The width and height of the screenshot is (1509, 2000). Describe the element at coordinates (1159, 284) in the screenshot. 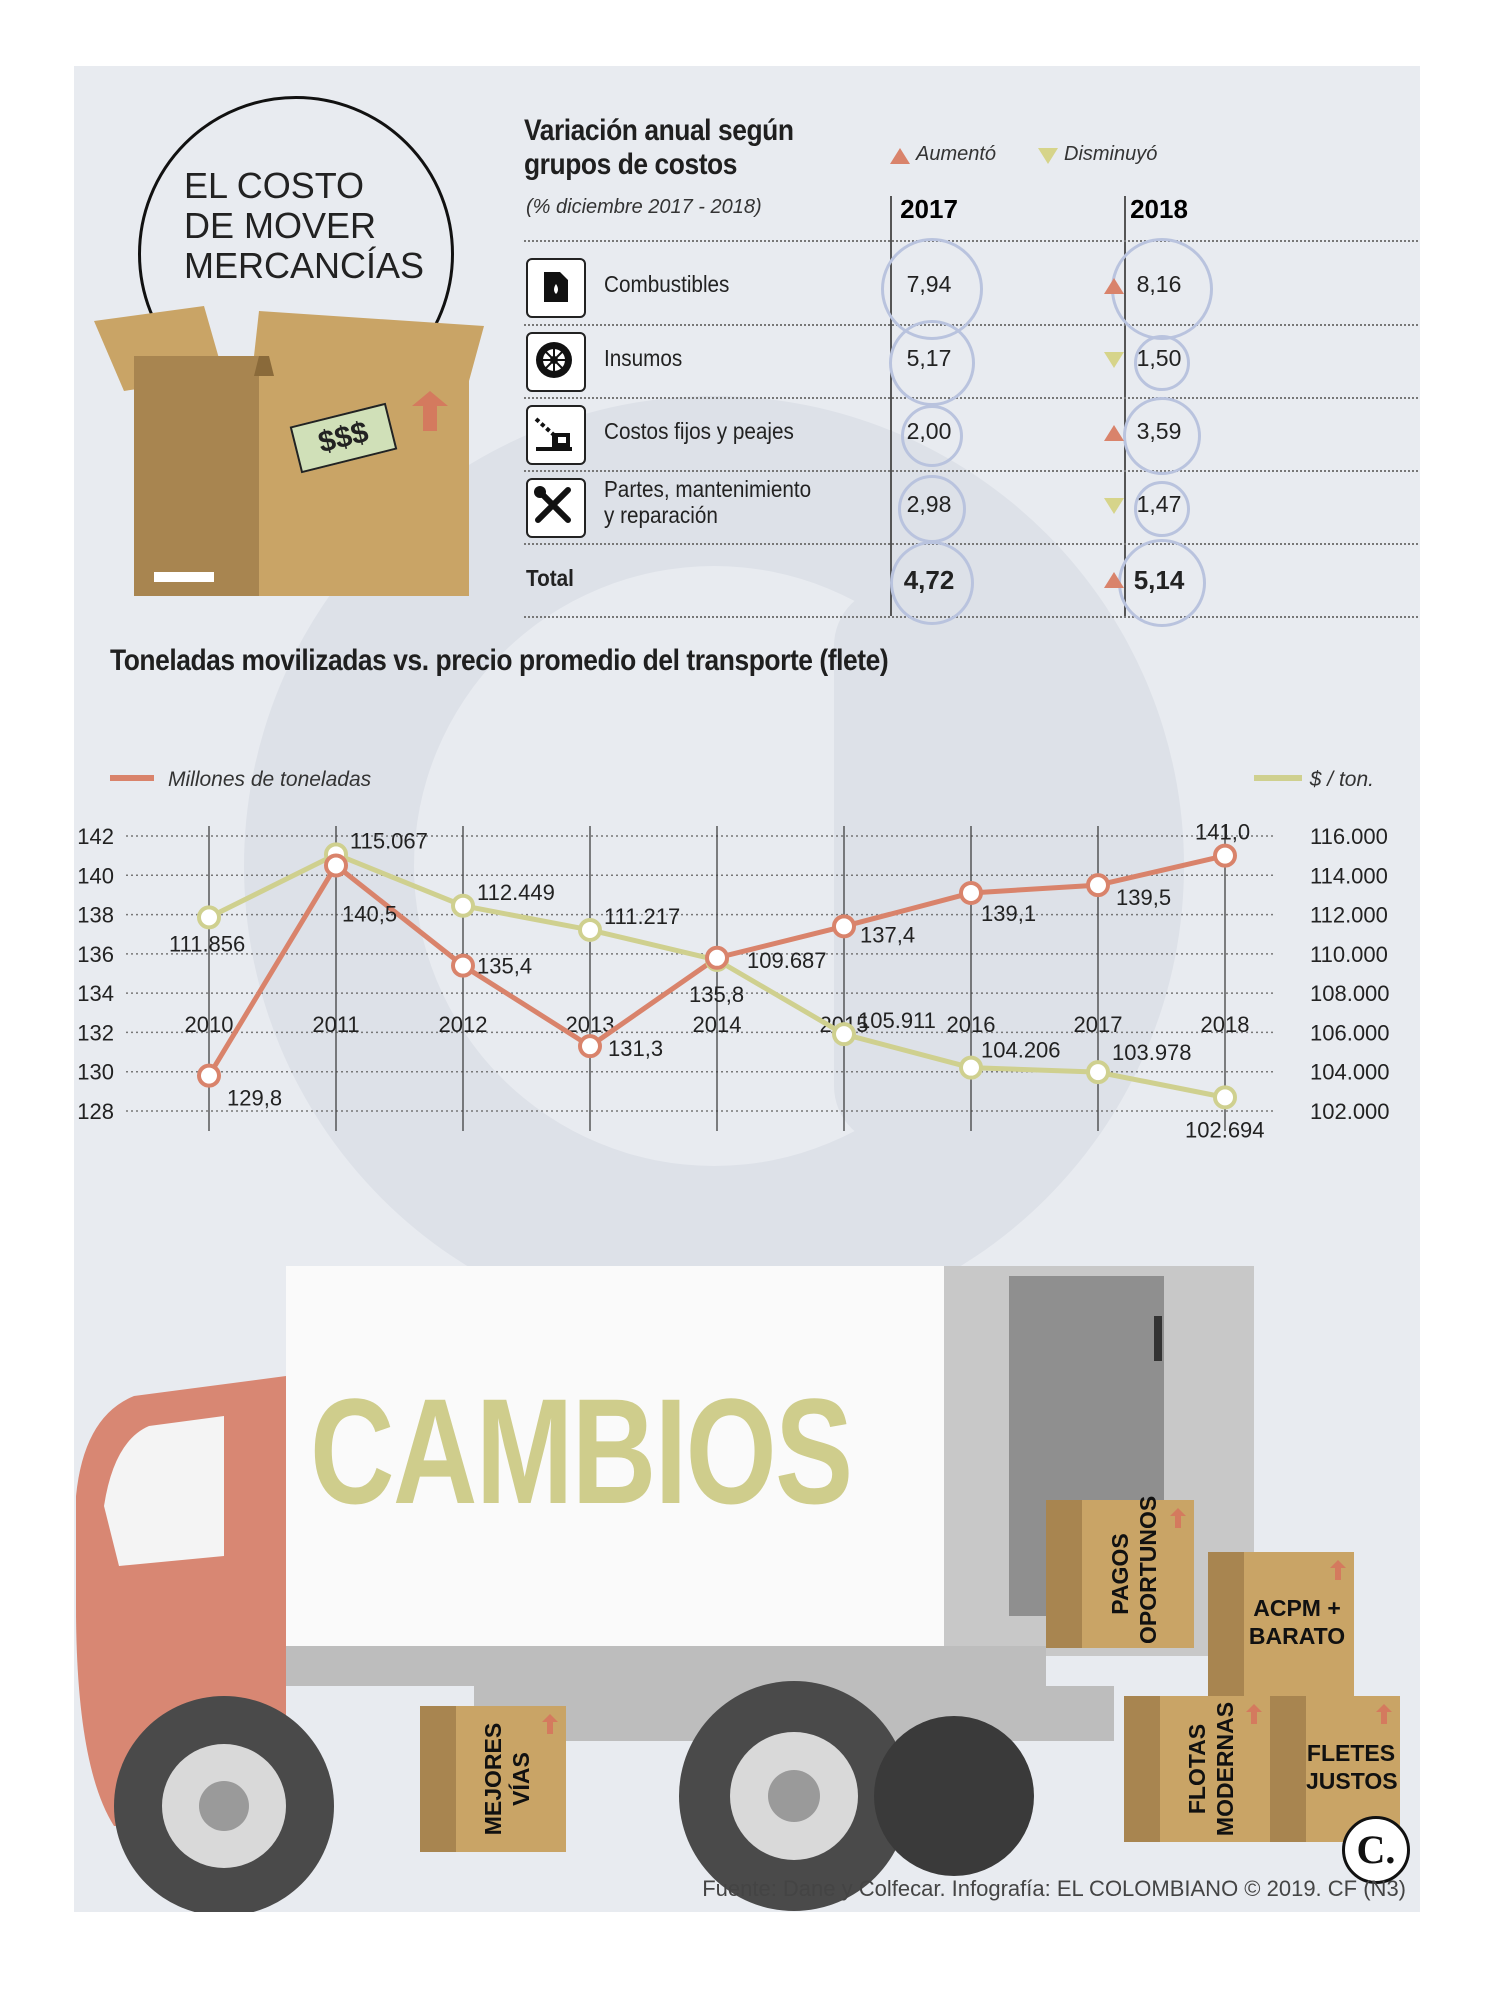

I see `value-2018: 8,16` at that location.